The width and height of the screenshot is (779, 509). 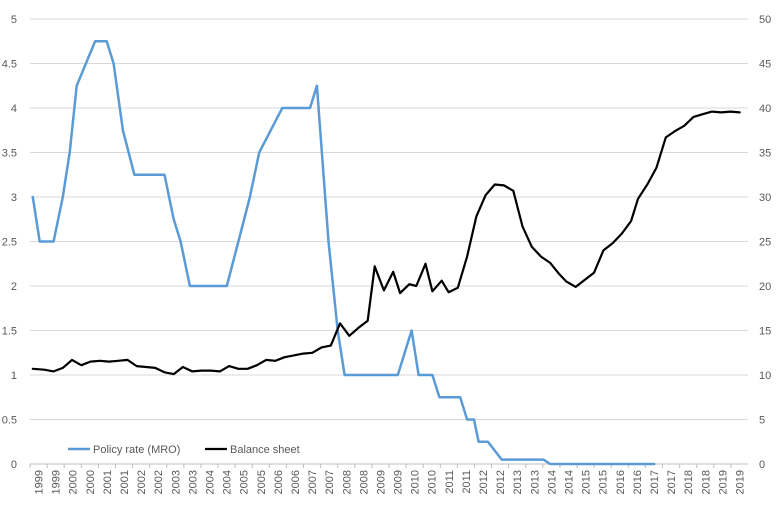 I want to click on right-axis-tick-label: 40, so click(x=765, y=109).